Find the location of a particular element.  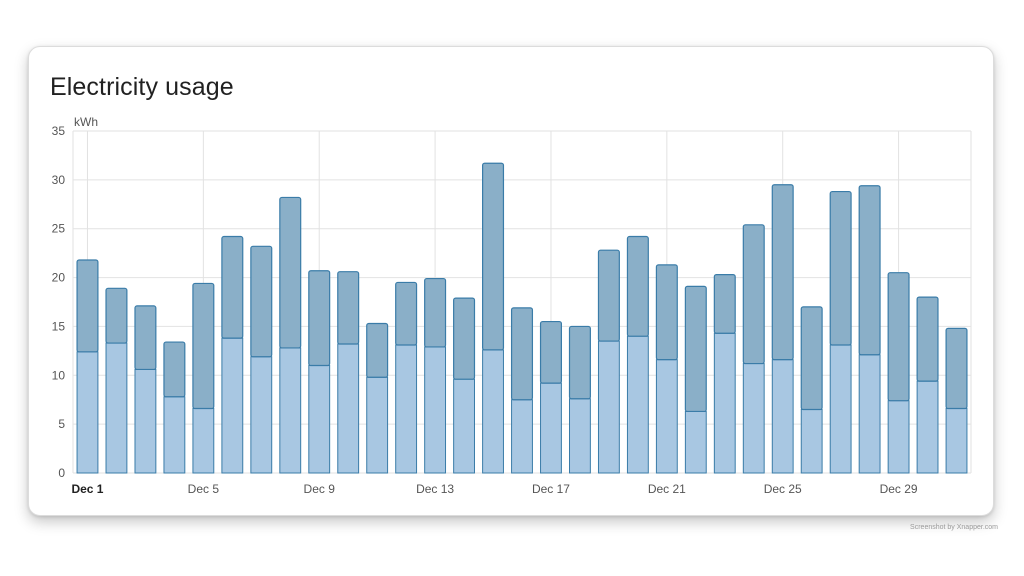

y-tick-label: 15 is located at coordinates (59, 326).